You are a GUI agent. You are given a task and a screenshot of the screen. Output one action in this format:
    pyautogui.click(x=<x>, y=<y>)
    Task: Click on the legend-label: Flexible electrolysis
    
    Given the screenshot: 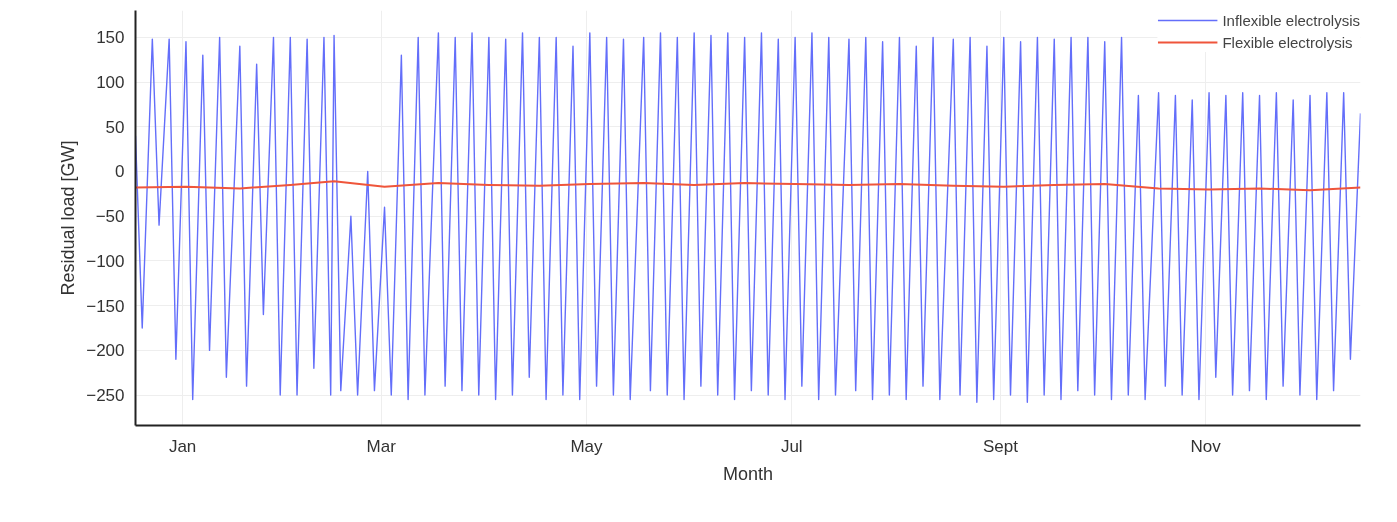 What is the action you would take?
    pyautogui.click(x=1287, y=42)
    